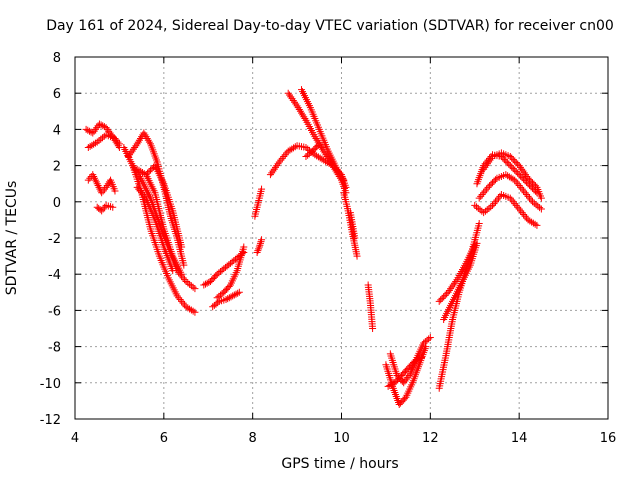 The height and width of the screenshot is (480, 640). I want to click on y-tick-label: -4, so click(54, 275).